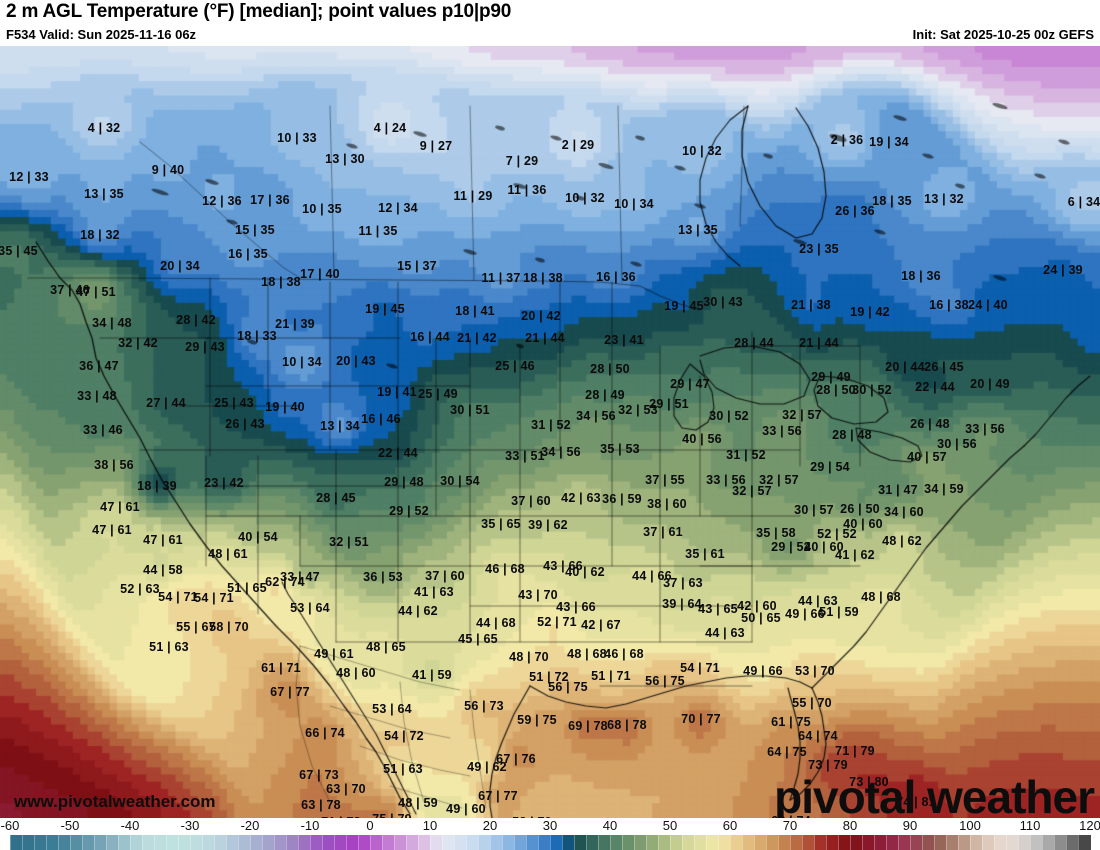 The image size is (1100, 850). What do you see at coordinates (281, 667) in the screenshot?
I see `point-value-label: 61 | 71` at bounding box center [281, 667].